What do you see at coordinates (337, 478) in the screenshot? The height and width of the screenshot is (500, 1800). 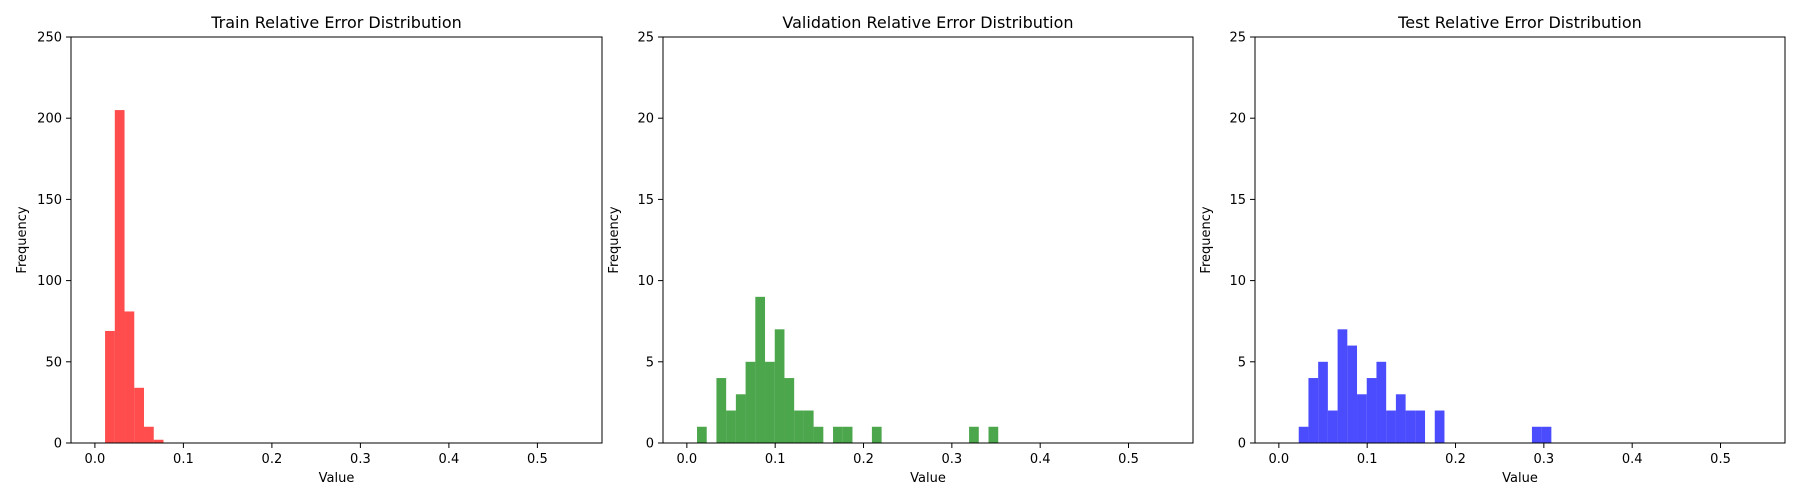 I see `train-x-axis-label: Value` at bounding box center [337, 478].